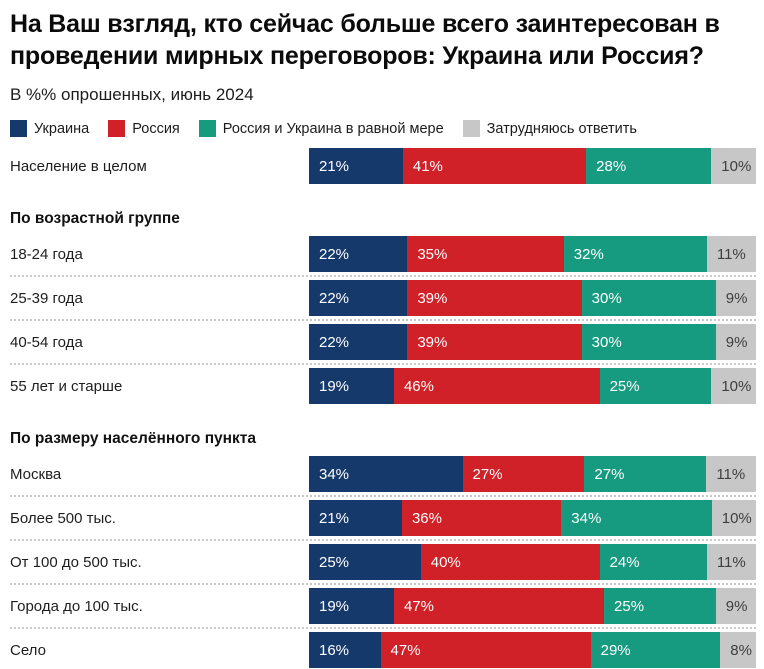  I want to click on bar-segment: 30%, so click(648, 298).